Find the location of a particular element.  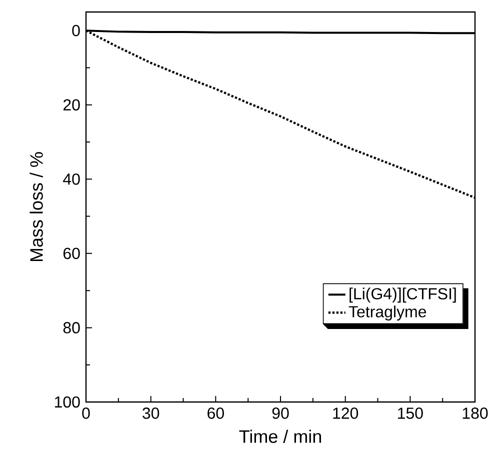

x-tick-label: 180 is located at coordinates (475, 413).